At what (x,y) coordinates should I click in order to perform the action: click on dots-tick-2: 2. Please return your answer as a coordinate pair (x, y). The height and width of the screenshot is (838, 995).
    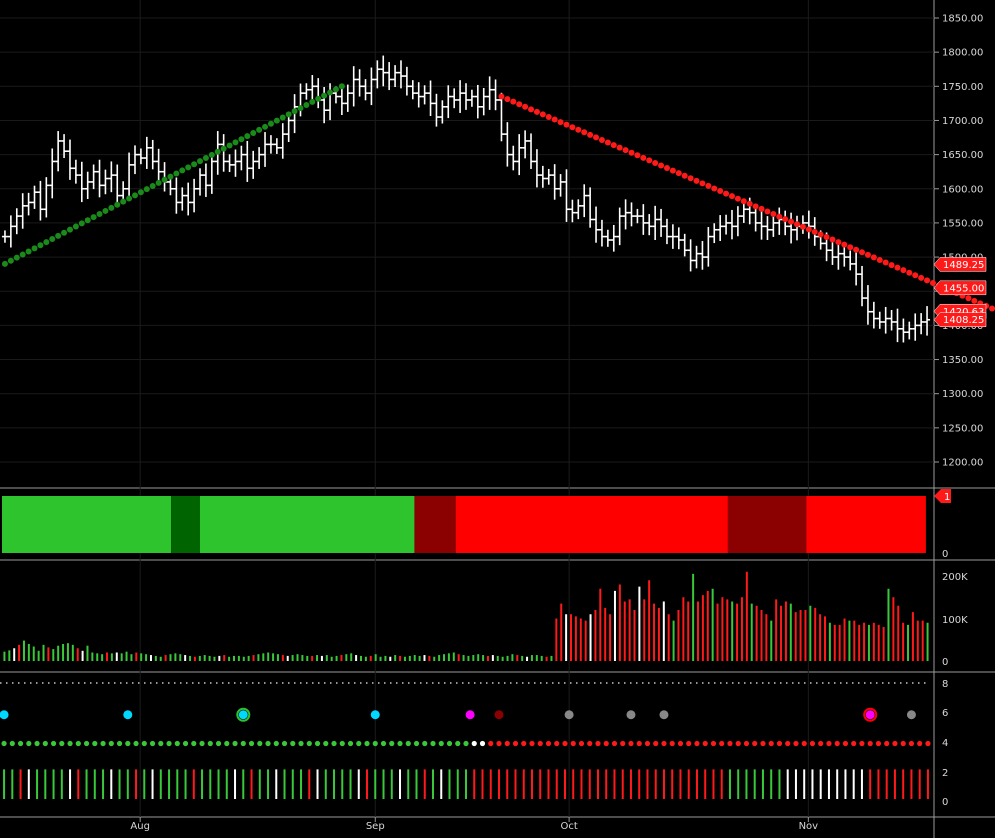
    Looking at the image, I should click on (945, 773).